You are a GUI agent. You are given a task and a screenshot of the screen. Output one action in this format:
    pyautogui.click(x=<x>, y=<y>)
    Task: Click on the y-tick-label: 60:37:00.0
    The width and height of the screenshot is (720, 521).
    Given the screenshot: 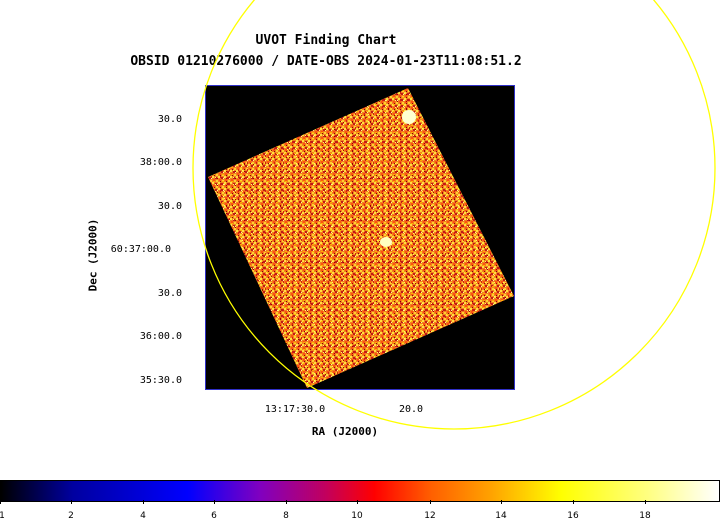 What is the action you would take?
    pyautogui.click(x=140, y=249)
    